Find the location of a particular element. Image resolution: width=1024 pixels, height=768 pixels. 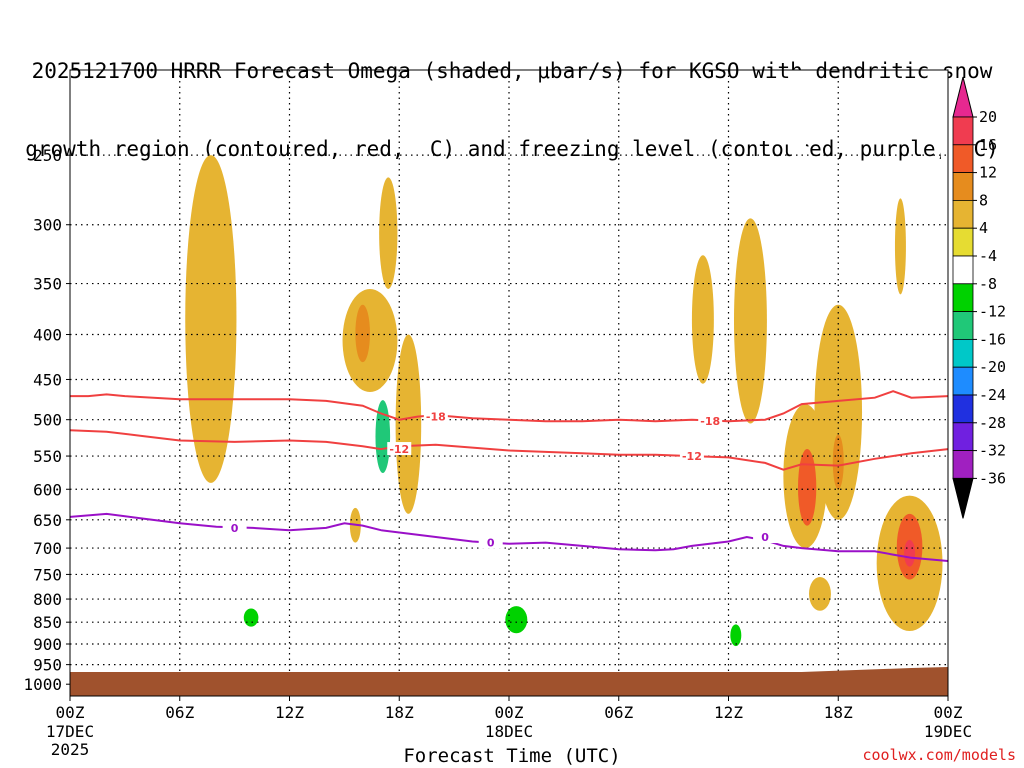

ground-layer is located at coordinates (509, 681).